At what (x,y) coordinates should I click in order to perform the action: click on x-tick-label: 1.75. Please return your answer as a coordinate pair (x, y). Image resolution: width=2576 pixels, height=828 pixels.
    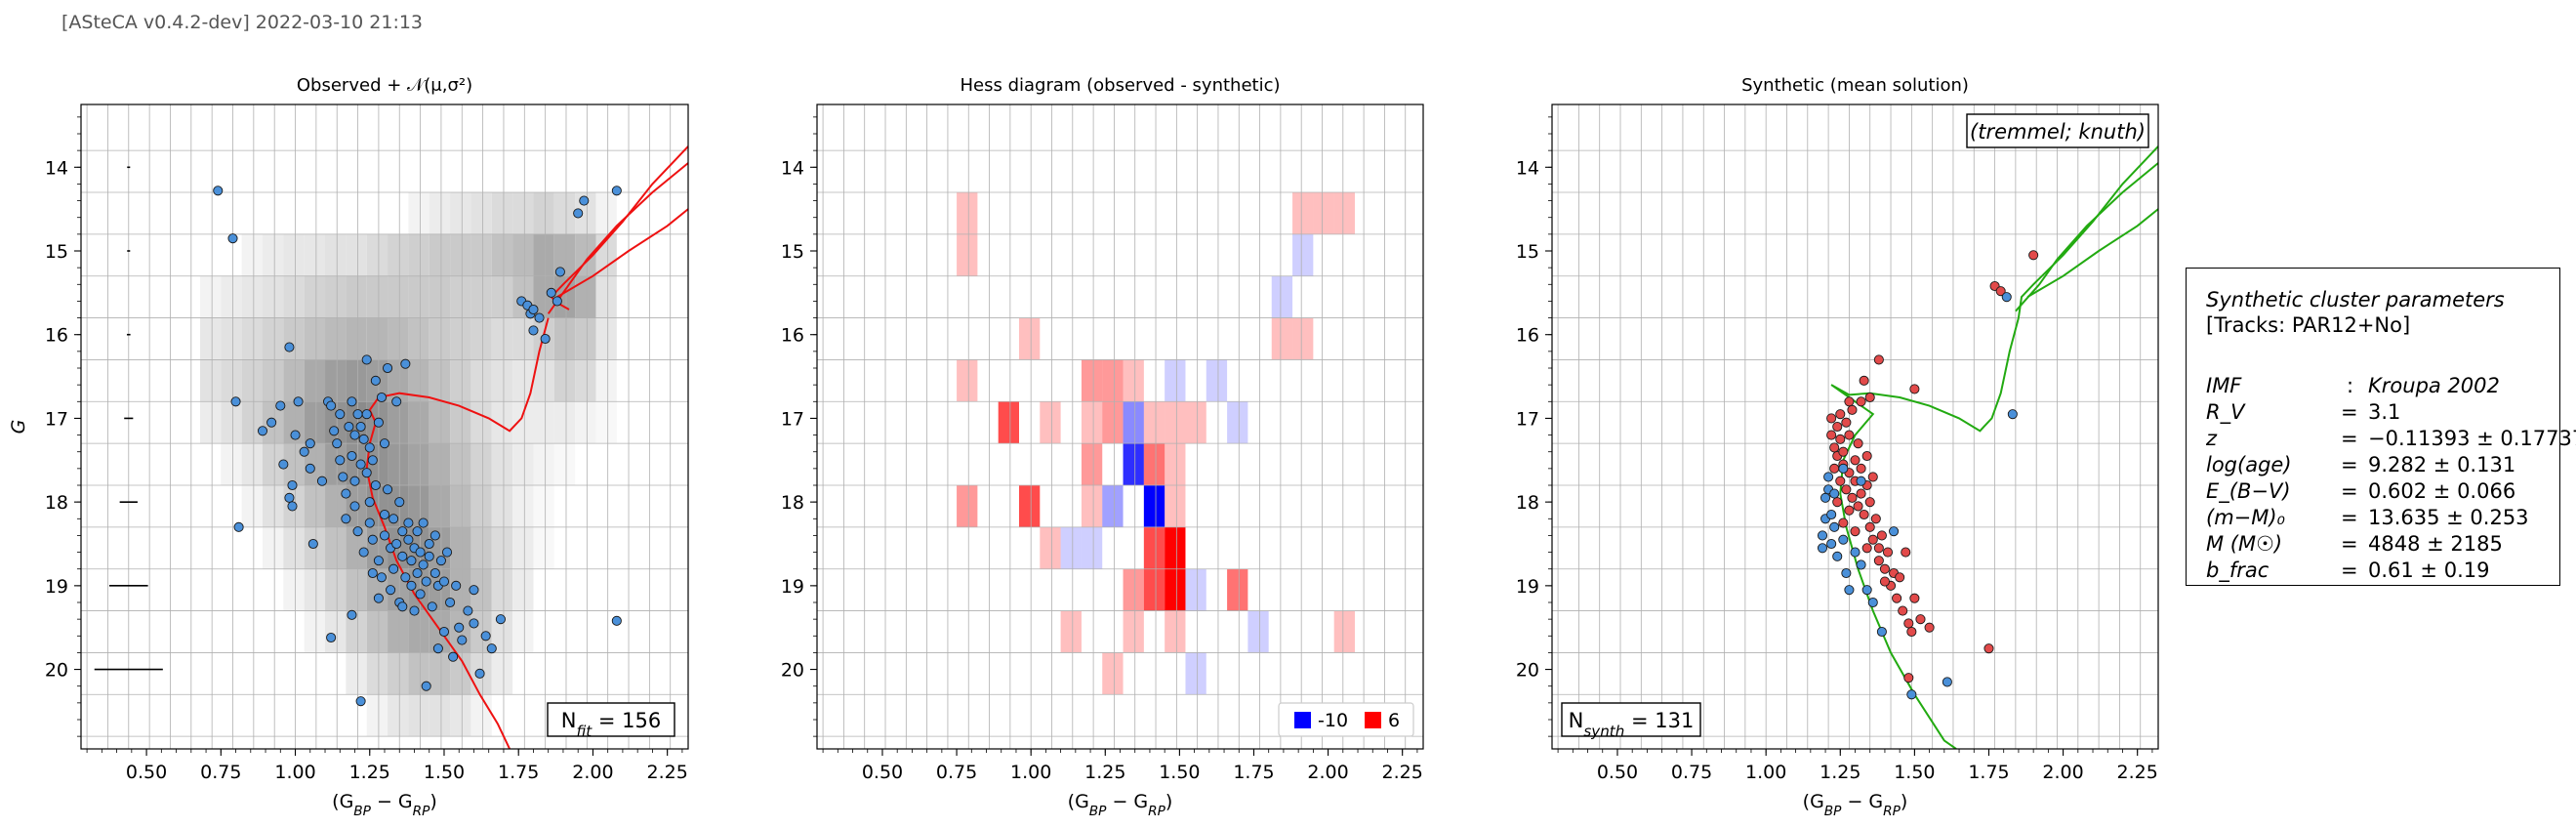
    Looking at the image, I should click on (1988, 772).